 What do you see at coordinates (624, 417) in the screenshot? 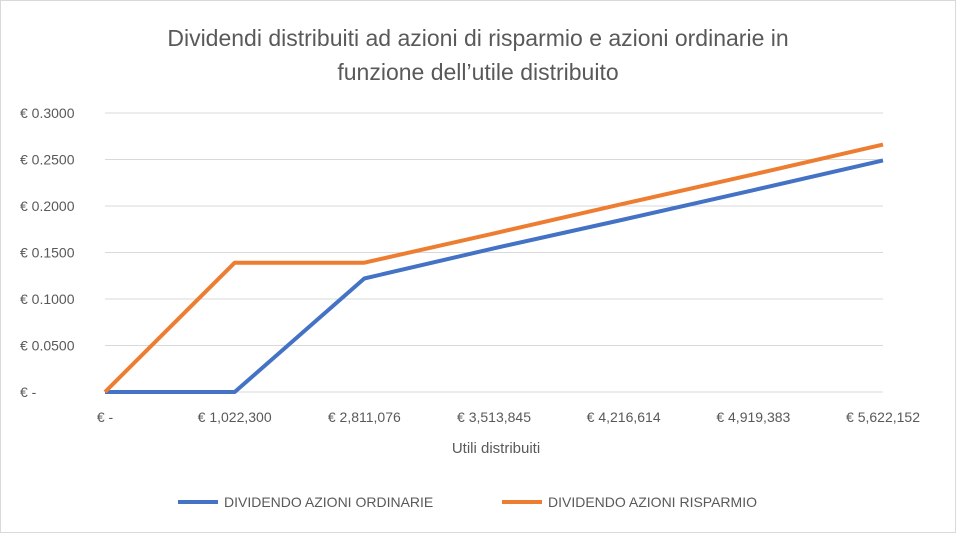
I see `x-tick-label: € 4,216,614` at bounding box center [624, 417].